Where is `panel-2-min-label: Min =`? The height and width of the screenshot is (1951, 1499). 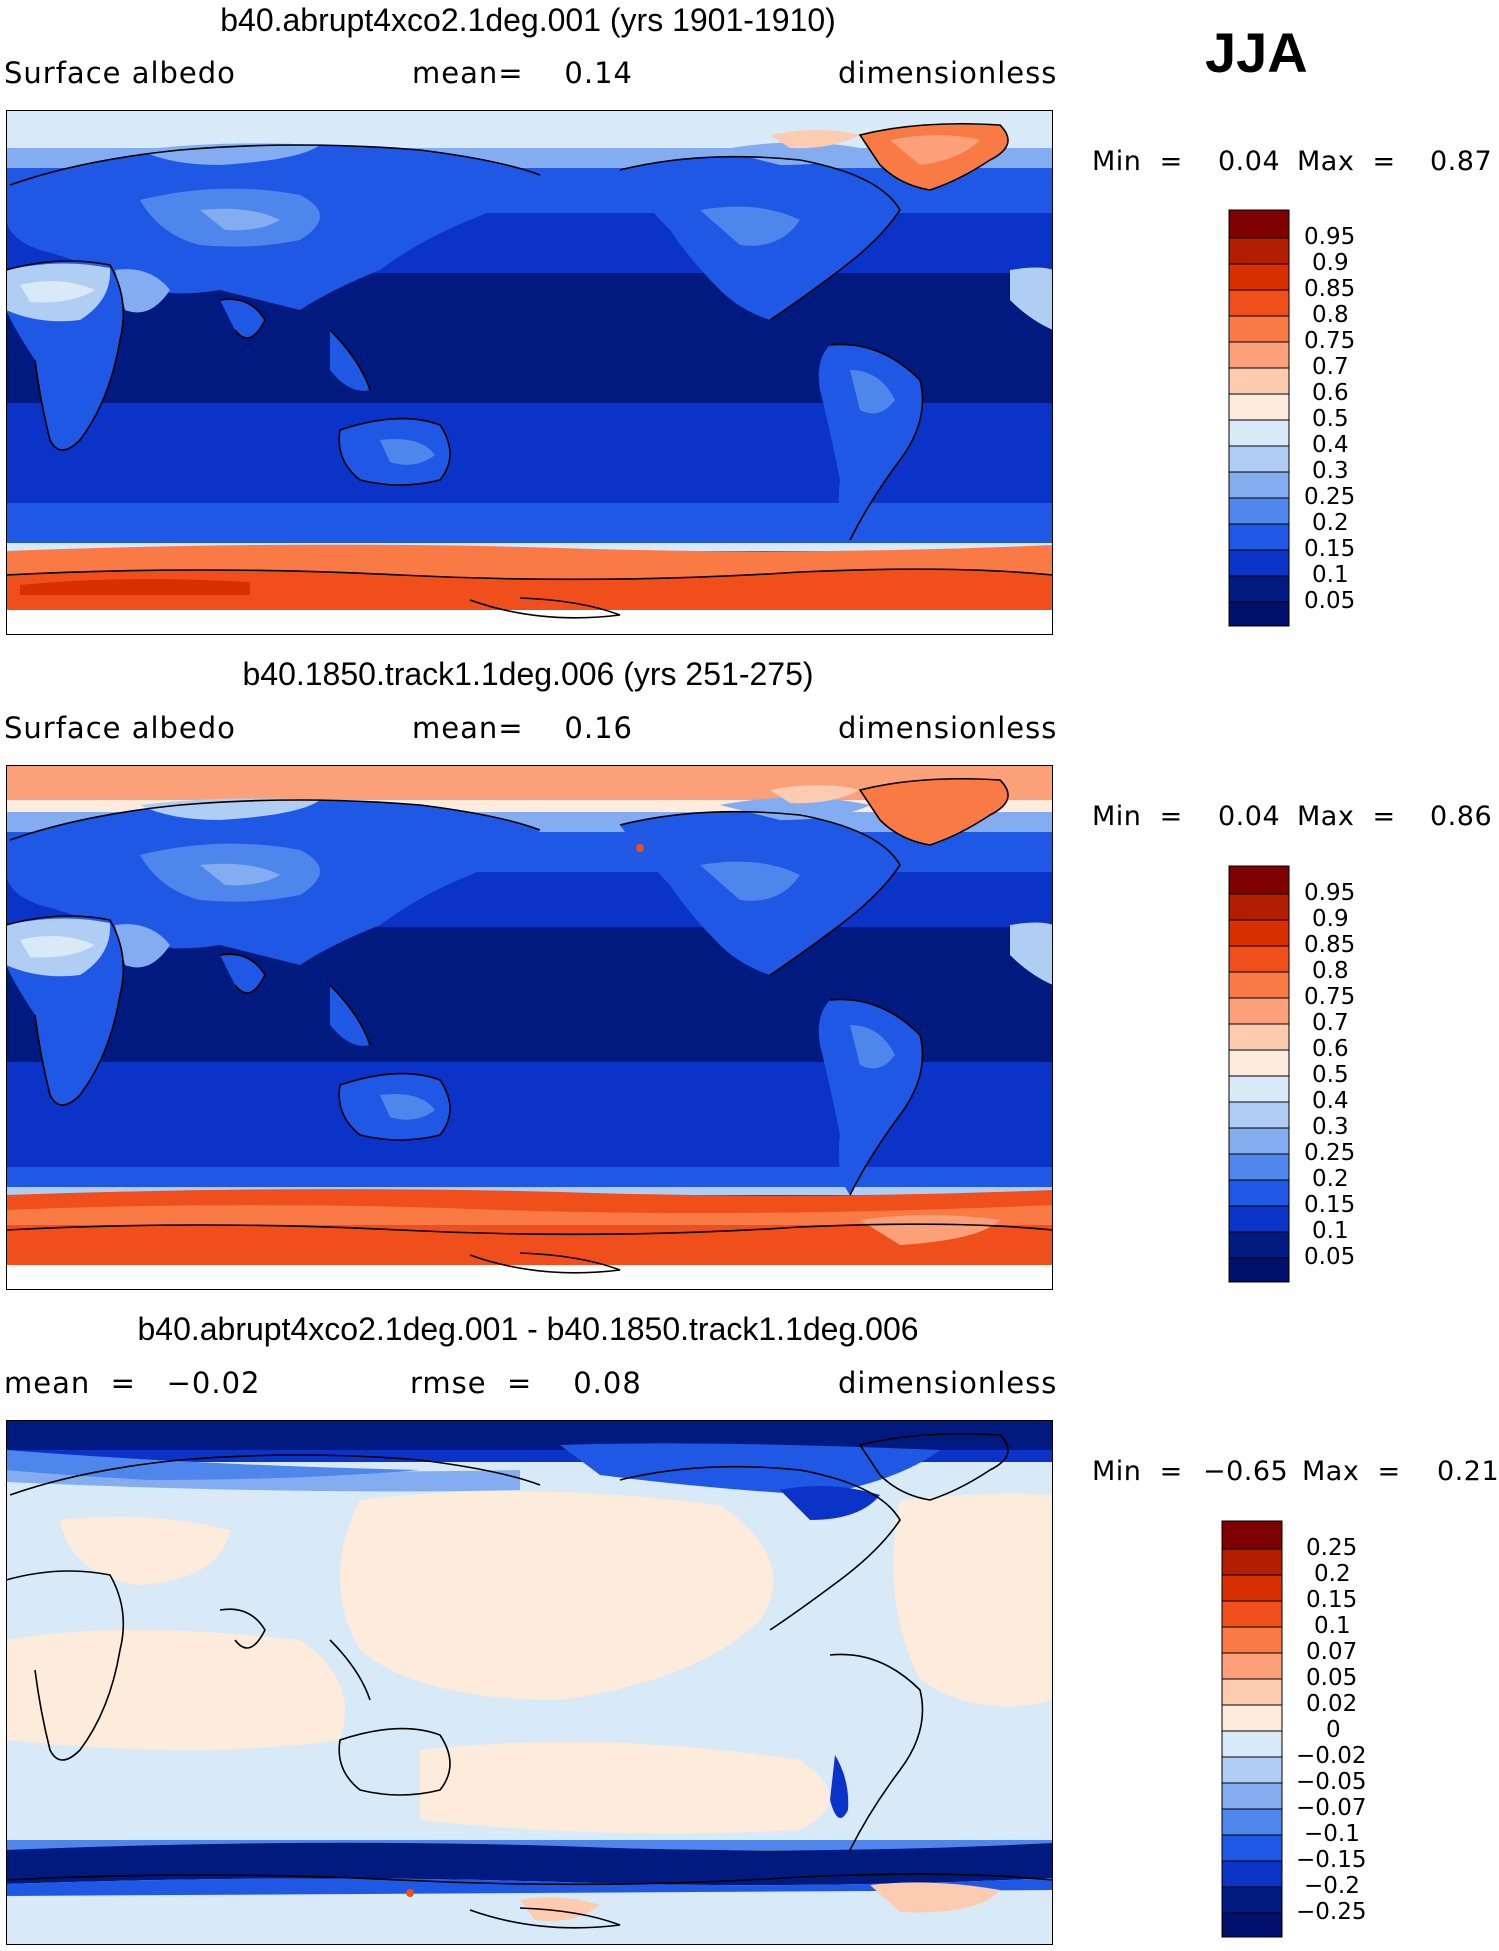
panel-2-min-label: Min = is located at coordinates (1137, 816).